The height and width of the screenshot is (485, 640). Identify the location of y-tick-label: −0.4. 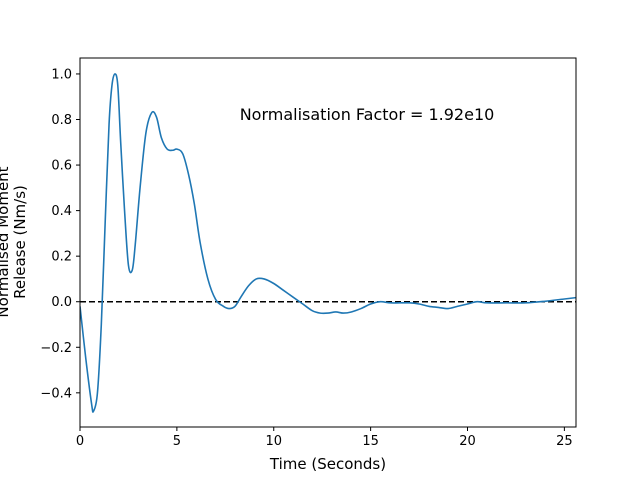
(56, 393).